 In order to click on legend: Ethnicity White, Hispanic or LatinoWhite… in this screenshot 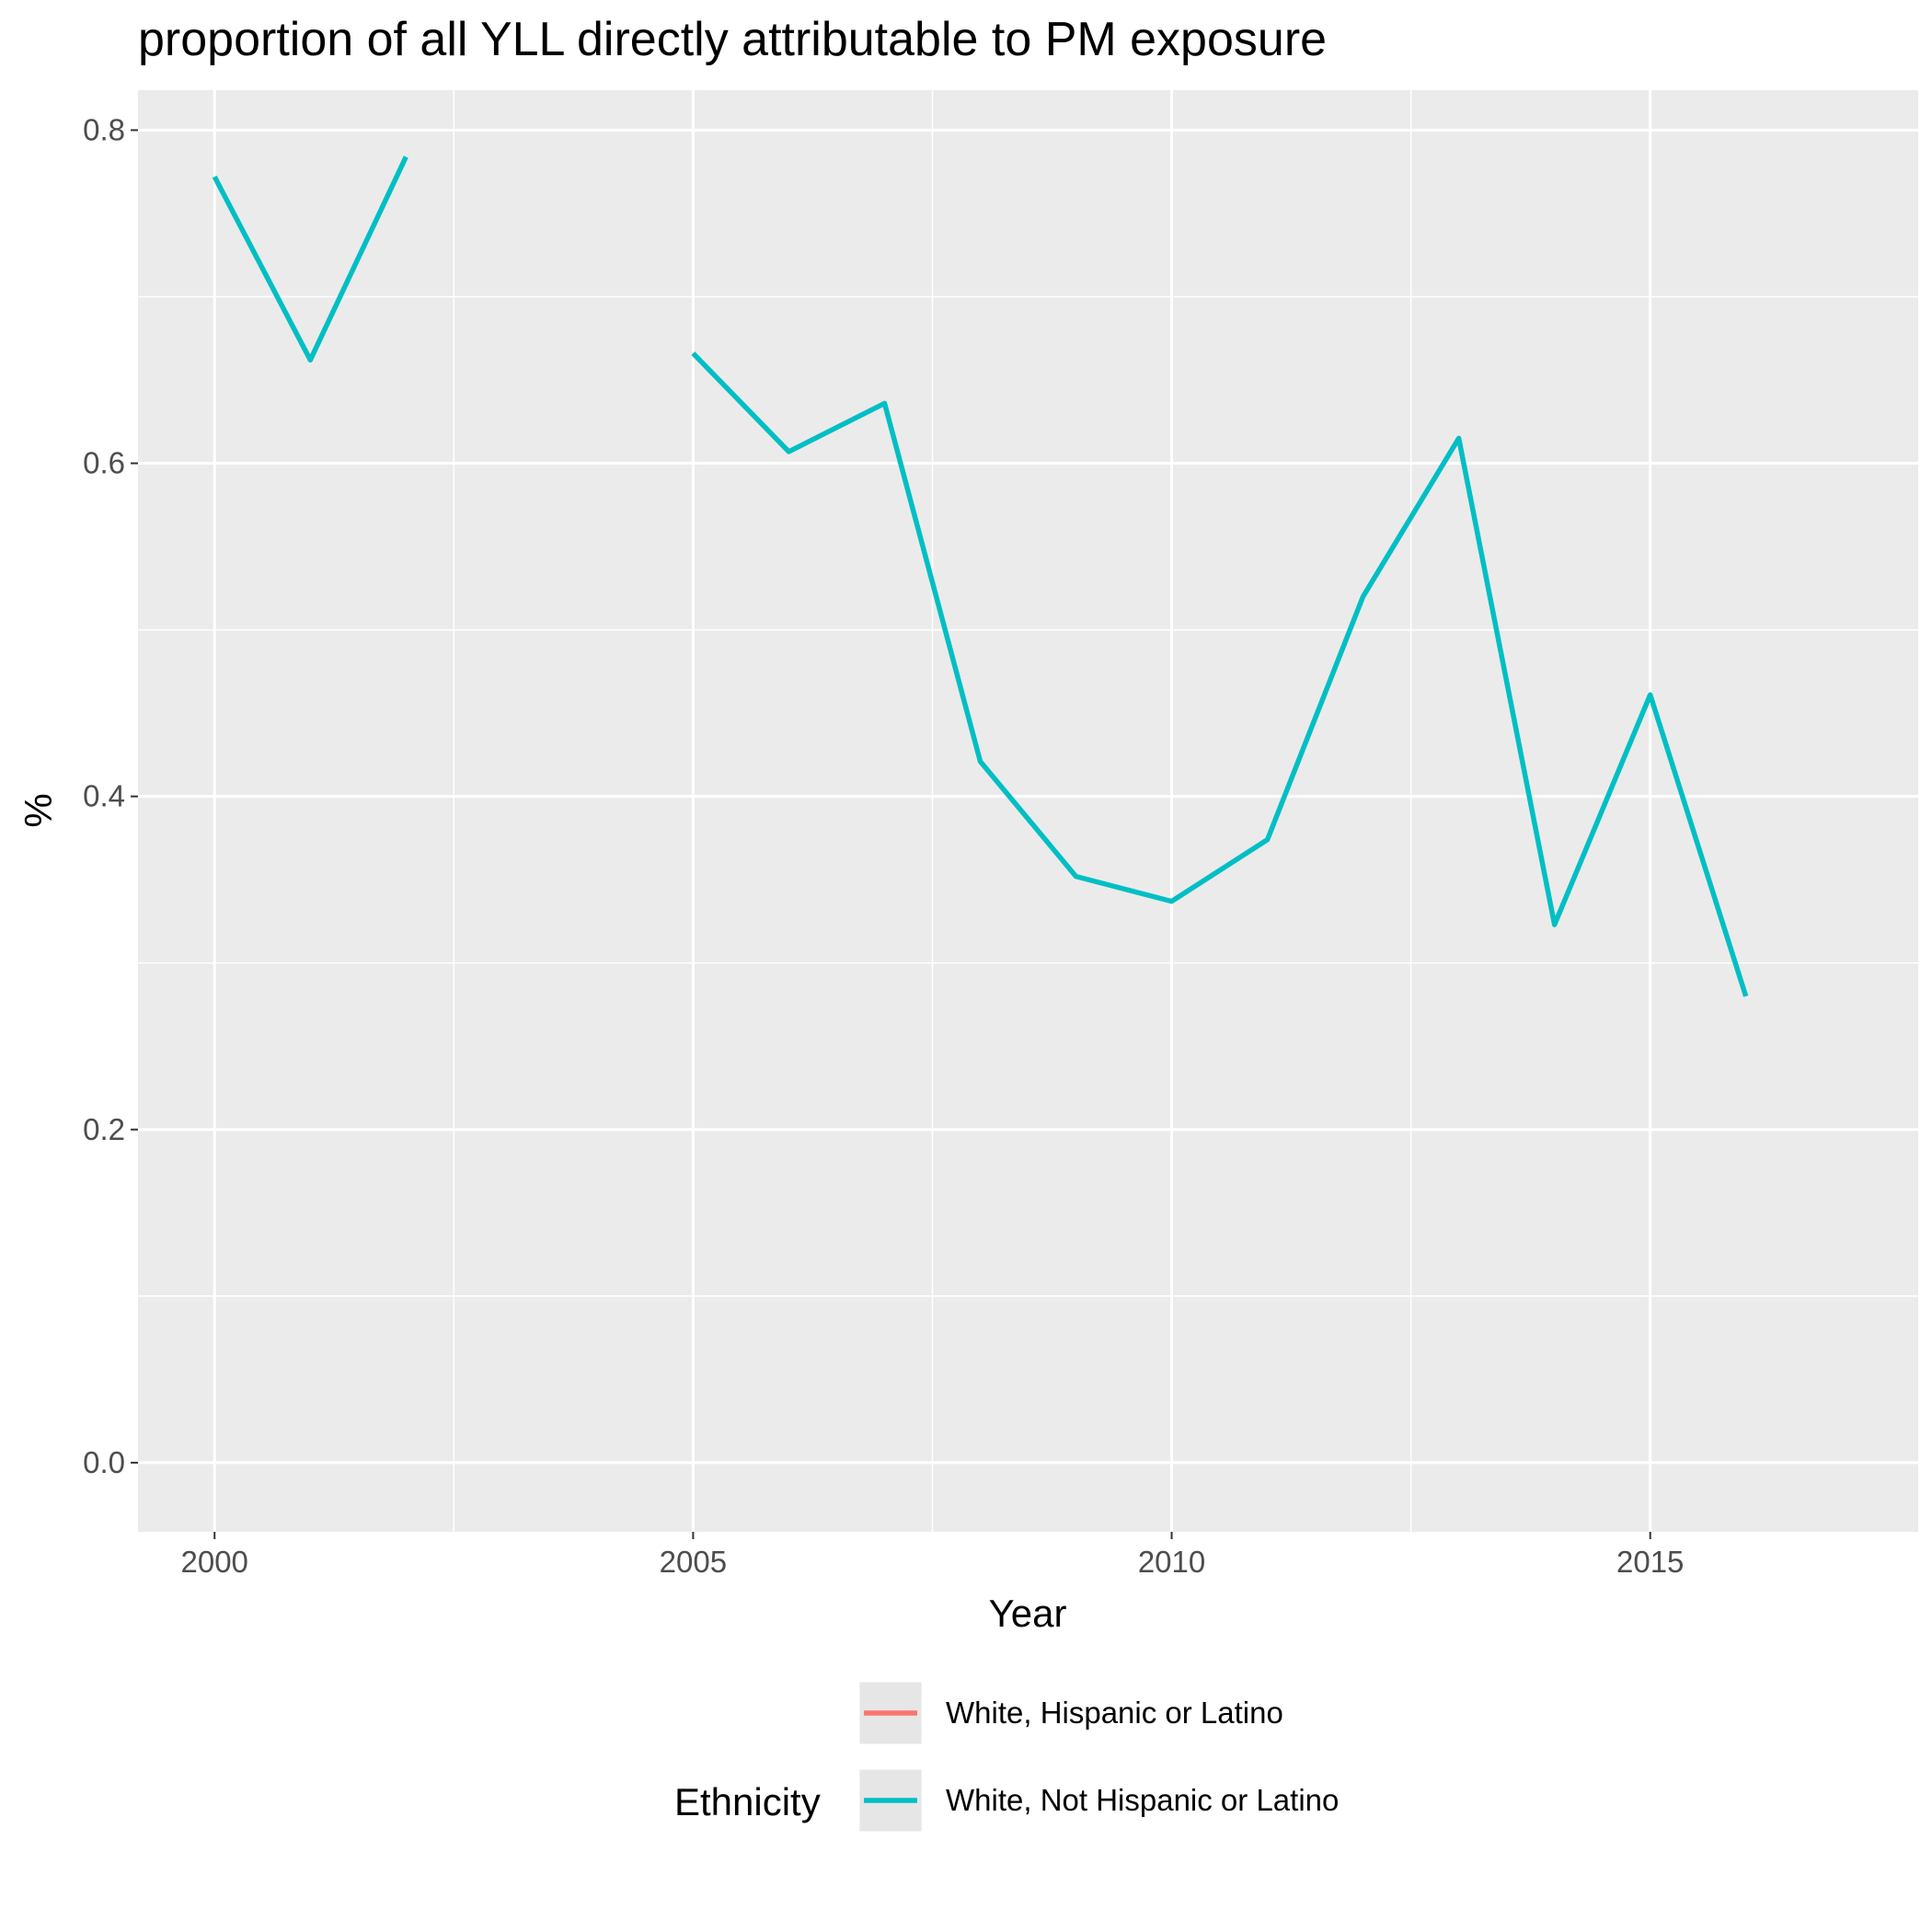, I will do `click(1006, 1756)`.